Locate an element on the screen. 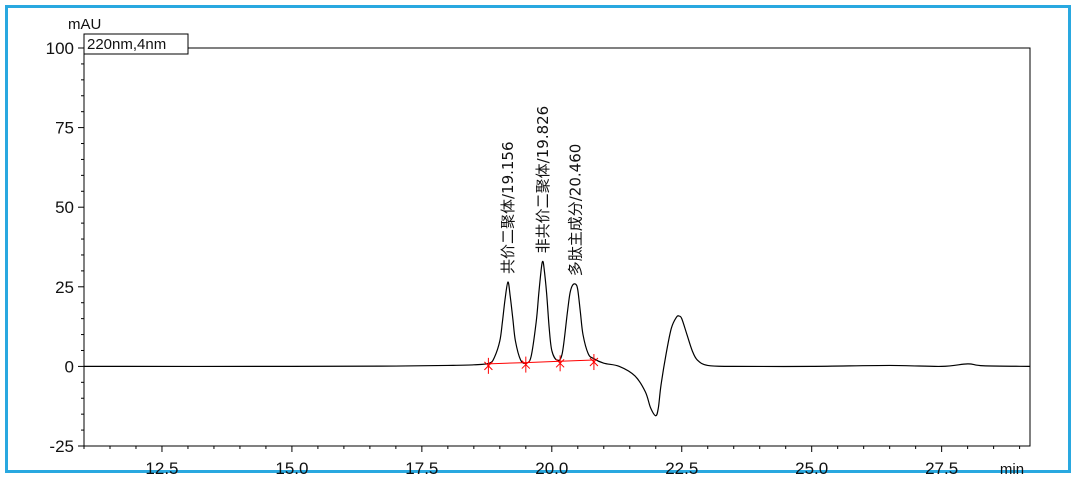  peak-label-0: 共价二聚体/19.156 is located at coordinates (508, 207).